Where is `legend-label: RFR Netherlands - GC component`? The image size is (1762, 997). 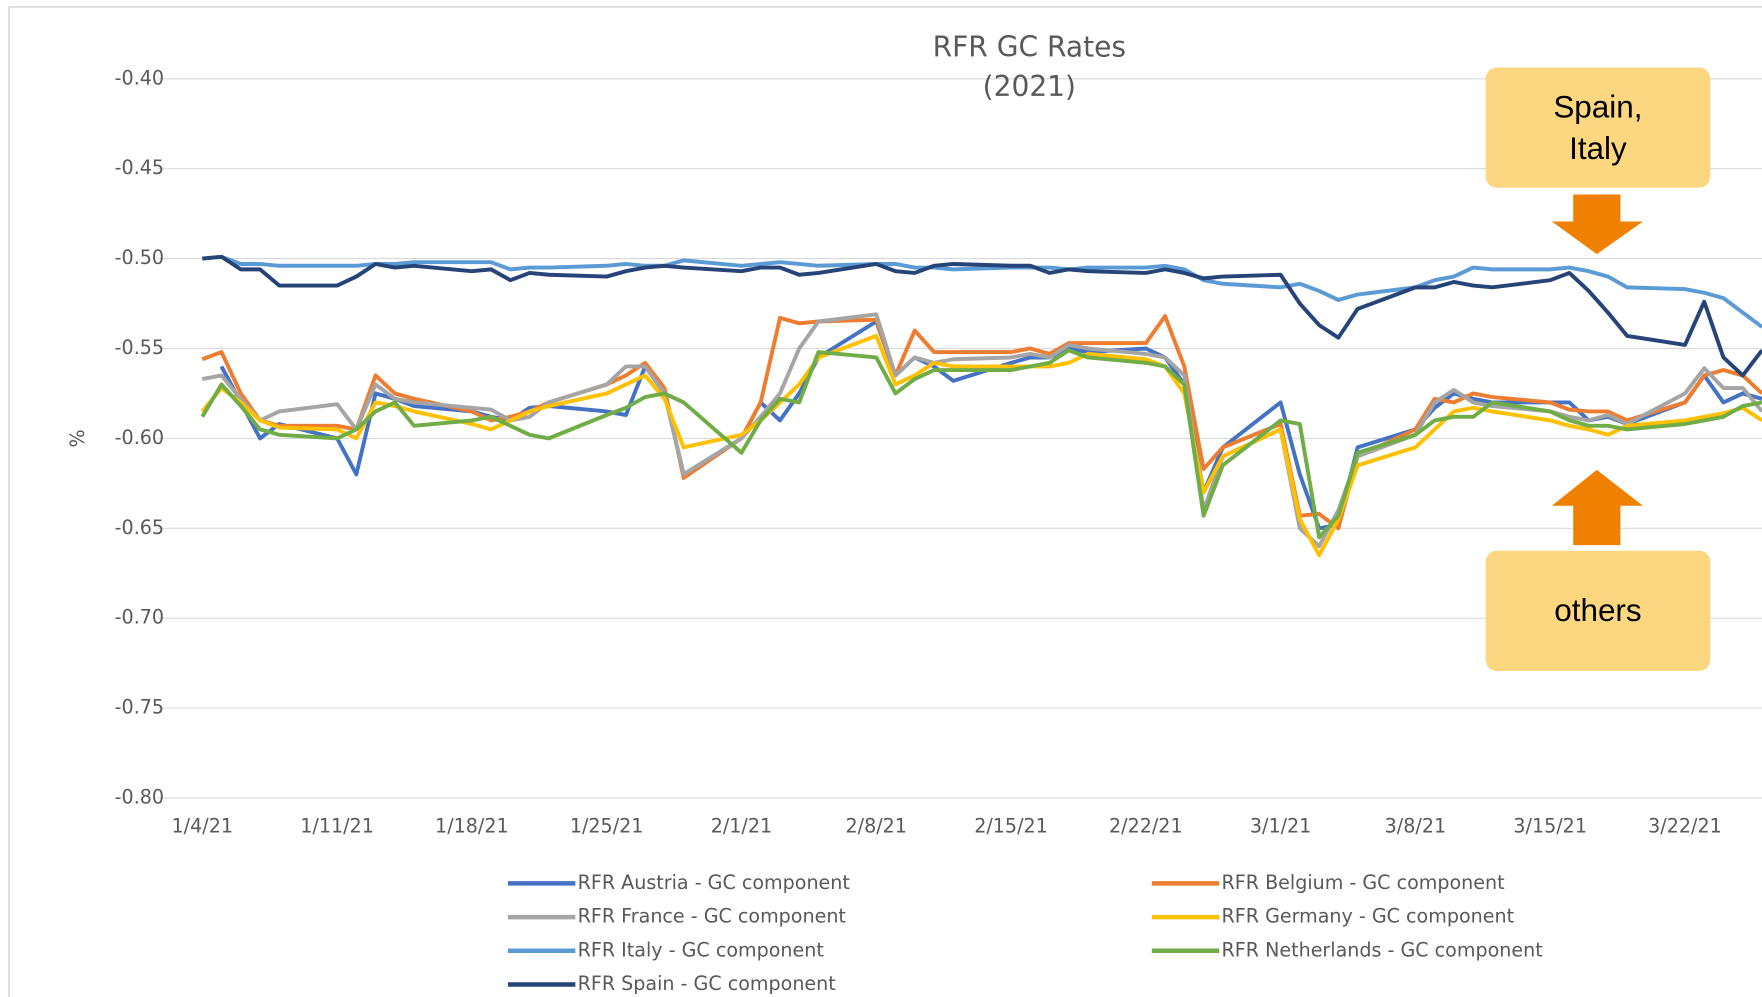 legend-label: RFR Netherlands - GC component is located at coordinates (1382, 949).